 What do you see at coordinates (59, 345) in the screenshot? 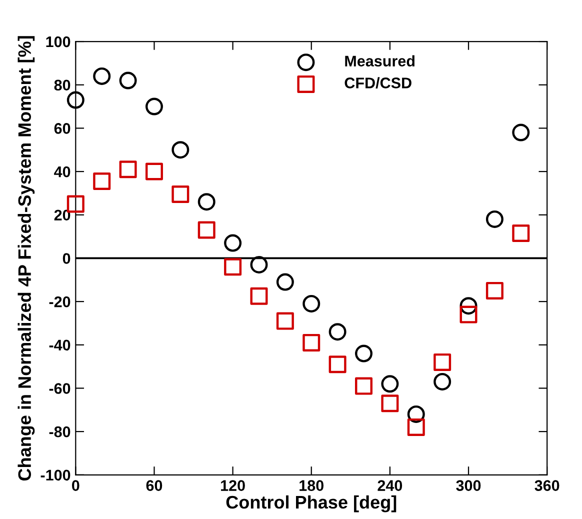
I see `y-tick-label: -40` at bounding box center [59, 345].